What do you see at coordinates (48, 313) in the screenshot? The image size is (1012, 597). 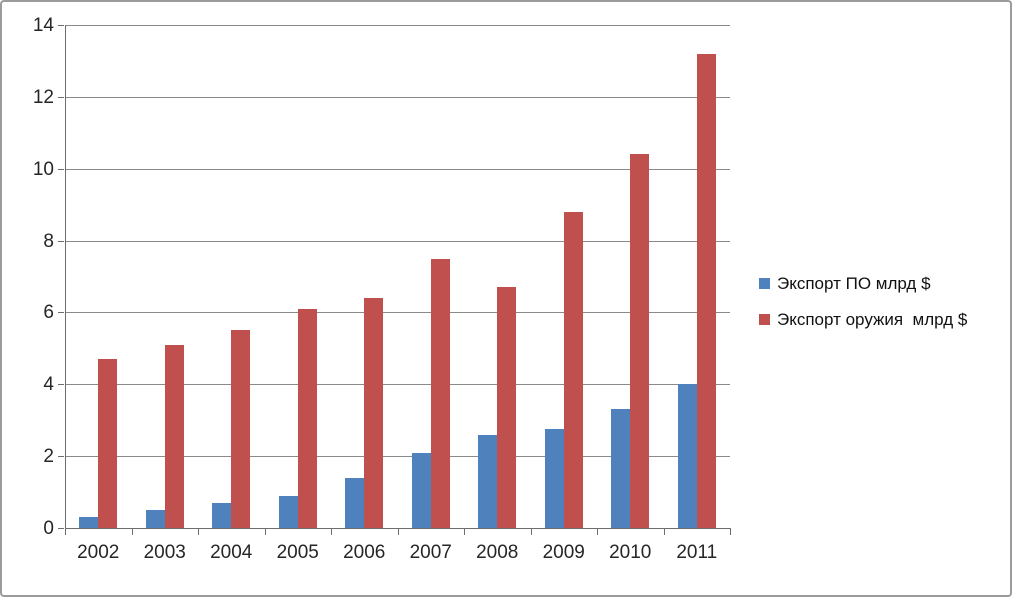 I see `y-tick-label: 6` at bounding box center [48, 313].